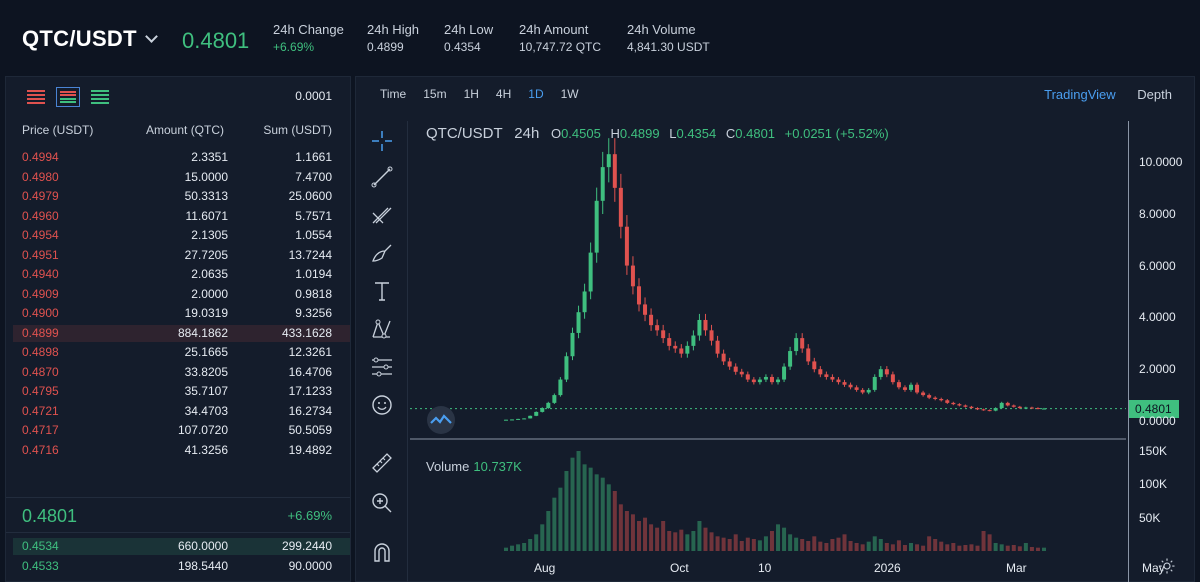 This screenshot has height=582, width=1200. Describe the element at coordinates (181, 546) in the screenshot. I see `depth-bar` at that location.